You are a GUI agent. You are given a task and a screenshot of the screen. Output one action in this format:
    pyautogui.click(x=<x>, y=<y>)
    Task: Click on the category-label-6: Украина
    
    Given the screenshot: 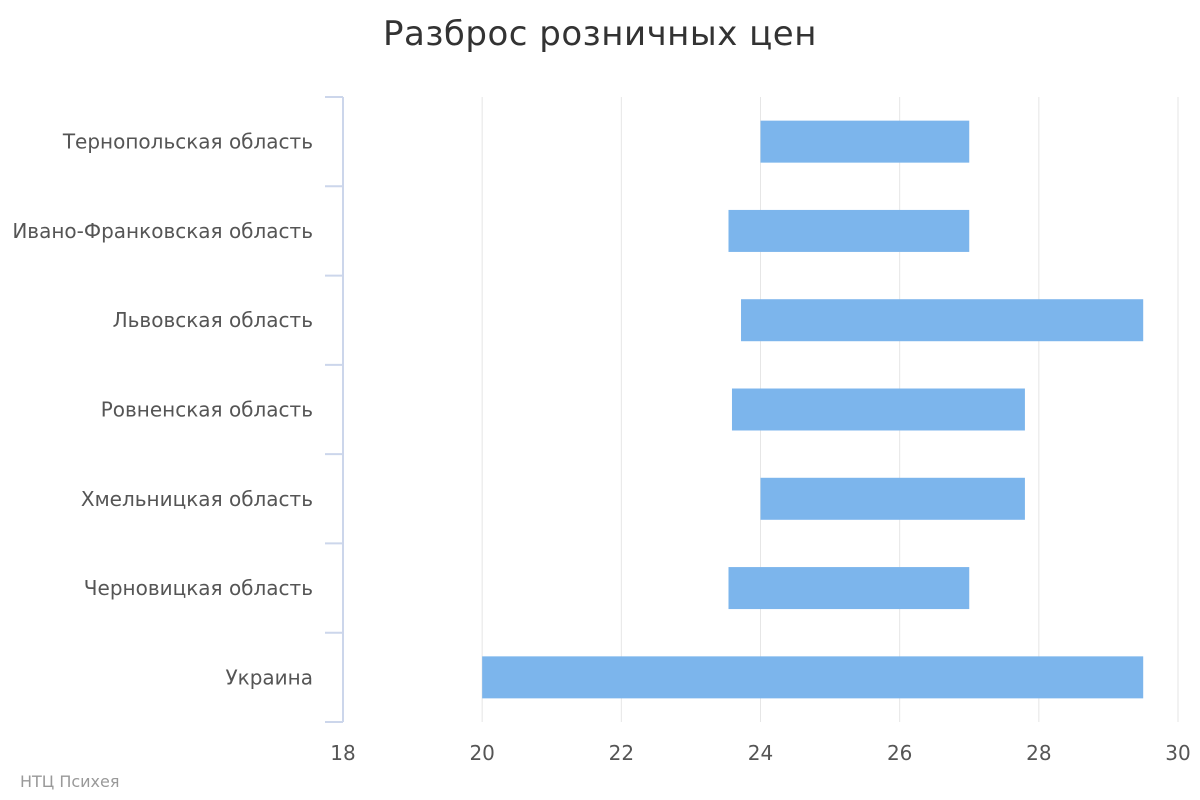 What is the action you would take?
    pyautogui.click(x=269, y=677)
    